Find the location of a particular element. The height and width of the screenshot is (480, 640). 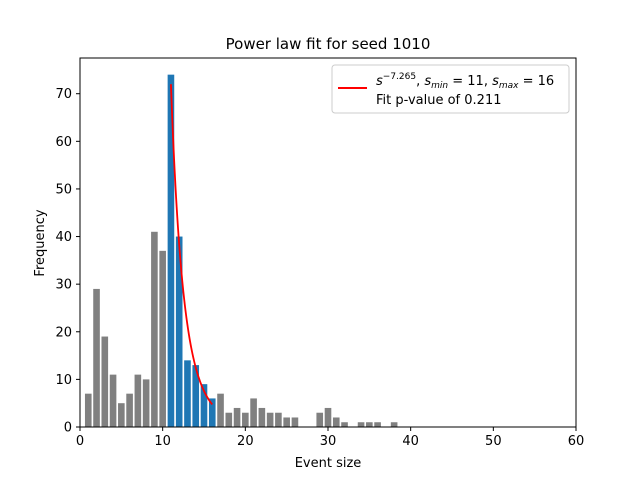

chart-title: Power law fit for seed 1010 is located at coordinates (328, 44).